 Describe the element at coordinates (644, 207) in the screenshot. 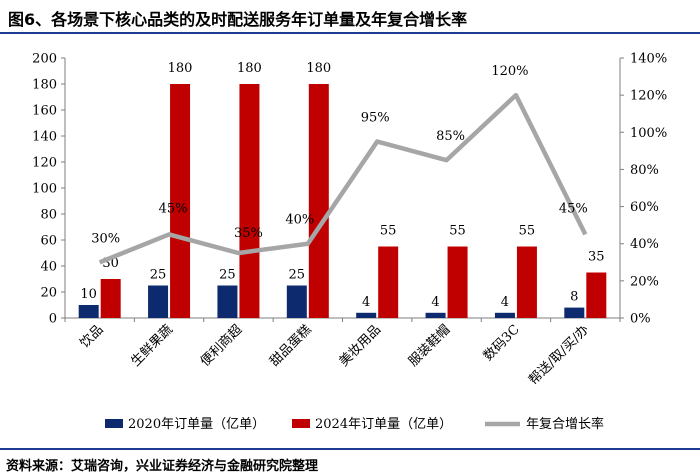

I see `right-tick-label: 60%` at that location.